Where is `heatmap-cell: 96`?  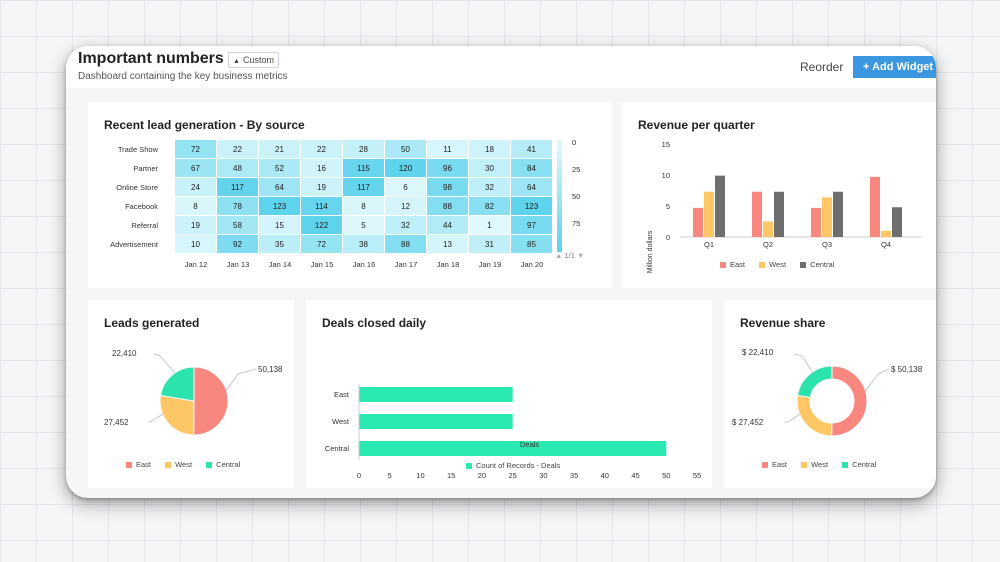
heatmap-cell: 96 is located at coordinates (448, 168).